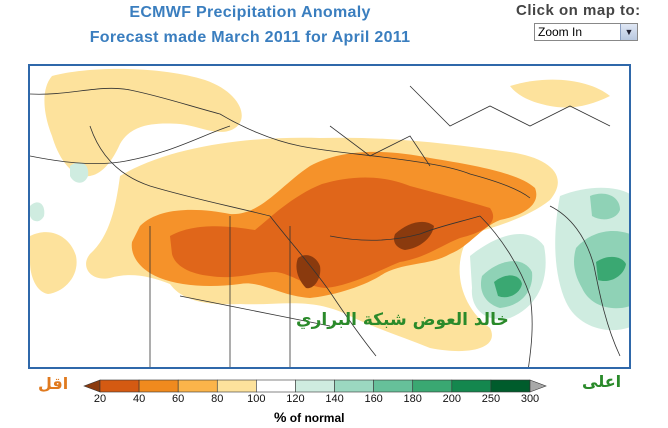 Image resolution: width=668 pixels, height=428 pixels. I want to click on page-title: ECMWF Precipitation Anomaly, so click(250, 12).